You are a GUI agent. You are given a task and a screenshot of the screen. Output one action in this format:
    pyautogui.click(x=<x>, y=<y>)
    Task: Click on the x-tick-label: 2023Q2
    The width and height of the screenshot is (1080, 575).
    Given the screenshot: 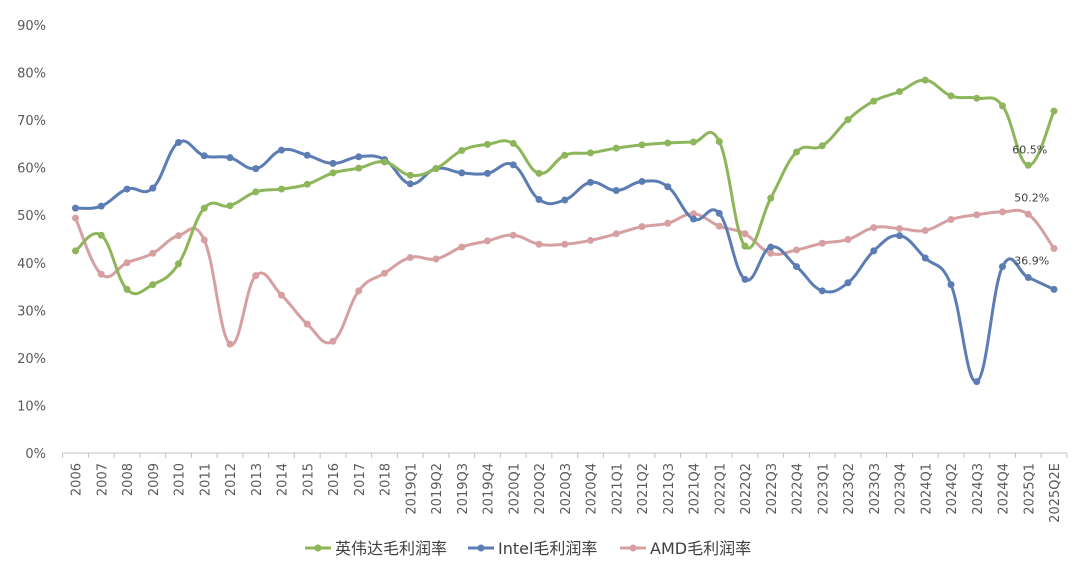 What is the action you would take?
    pyautogui.click(x=849, y=489)
    